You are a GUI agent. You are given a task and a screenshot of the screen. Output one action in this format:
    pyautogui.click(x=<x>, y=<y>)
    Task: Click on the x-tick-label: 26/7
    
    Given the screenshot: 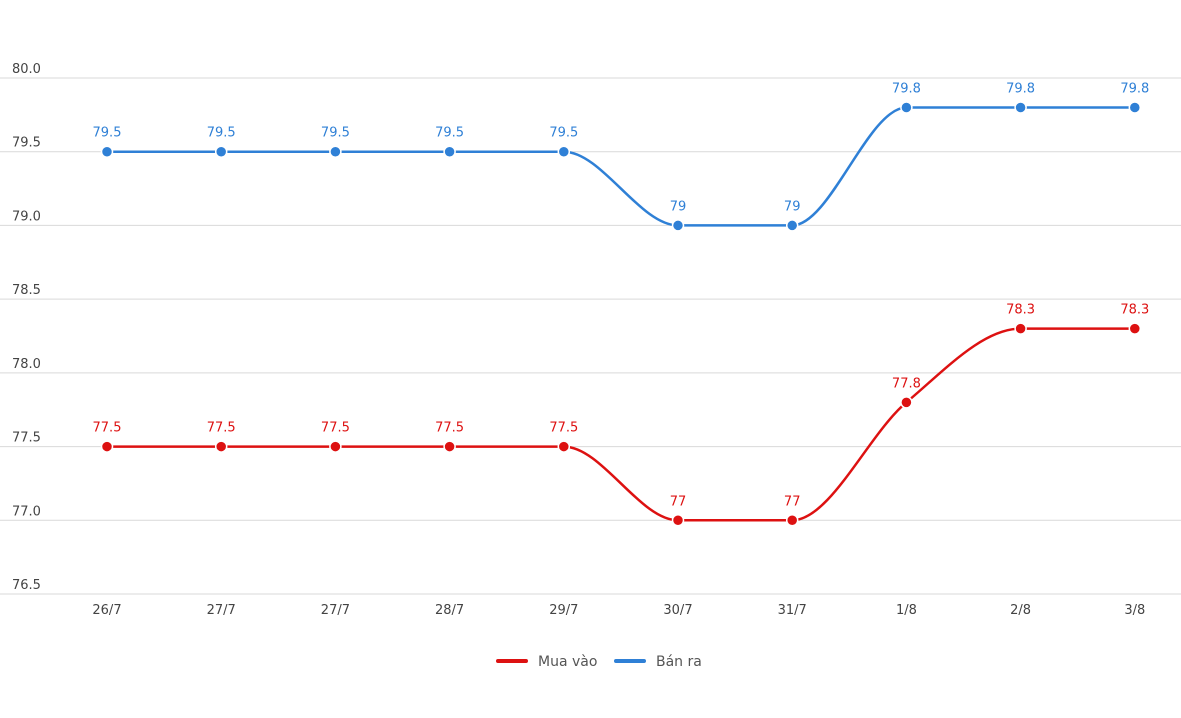 What is the action you would take?
    pyautogui.click(x=106, y=610)
    